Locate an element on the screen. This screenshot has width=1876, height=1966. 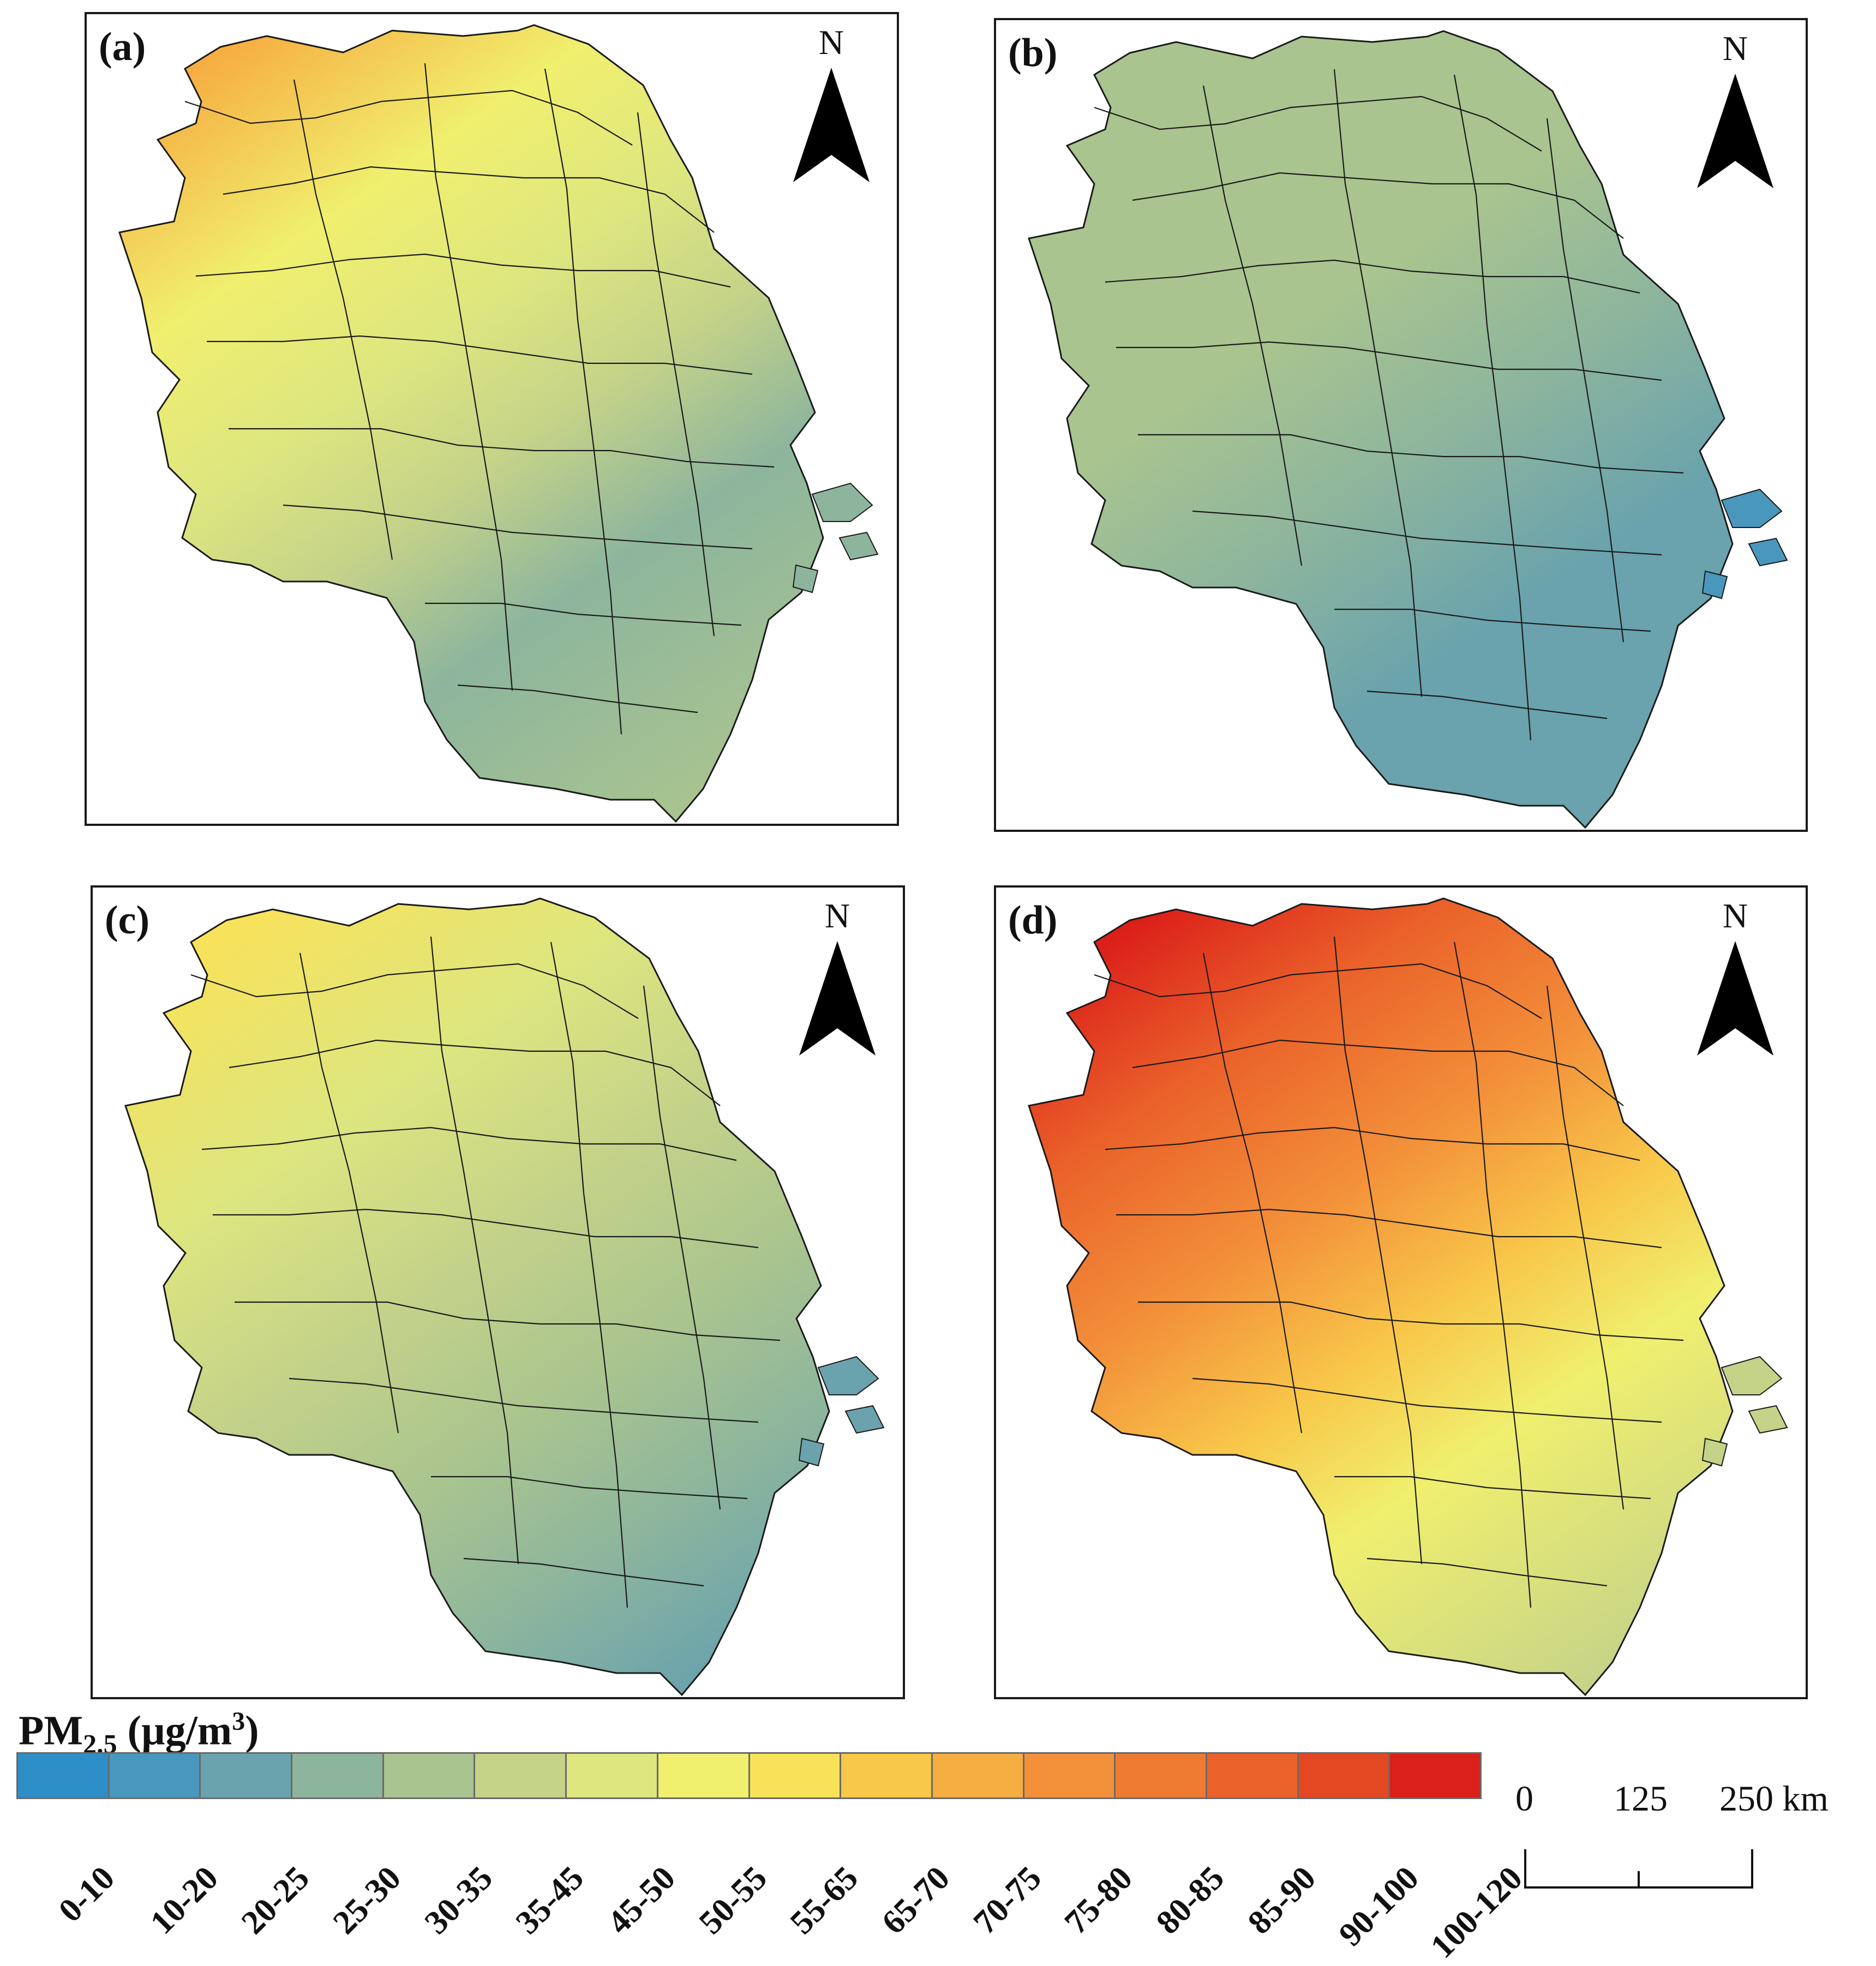
legend-title-close: ) is located at coordinates (252, 1730).